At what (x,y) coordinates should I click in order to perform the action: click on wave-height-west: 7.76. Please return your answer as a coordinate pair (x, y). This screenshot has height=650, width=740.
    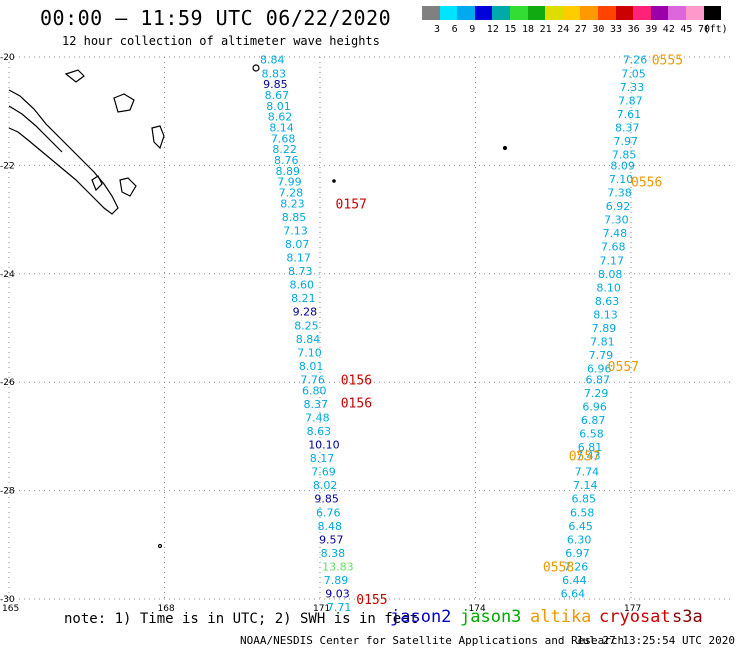
    Looking at the image, I should click on (312, 379).